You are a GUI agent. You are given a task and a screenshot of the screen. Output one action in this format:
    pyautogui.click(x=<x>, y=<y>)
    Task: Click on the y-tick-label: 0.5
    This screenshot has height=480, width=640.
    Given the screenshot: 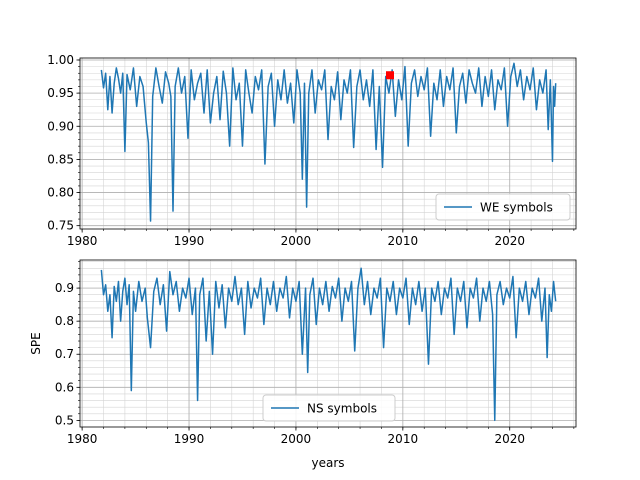 What is the action you would take?
    pyautogui.click(x=64, y=420)
    